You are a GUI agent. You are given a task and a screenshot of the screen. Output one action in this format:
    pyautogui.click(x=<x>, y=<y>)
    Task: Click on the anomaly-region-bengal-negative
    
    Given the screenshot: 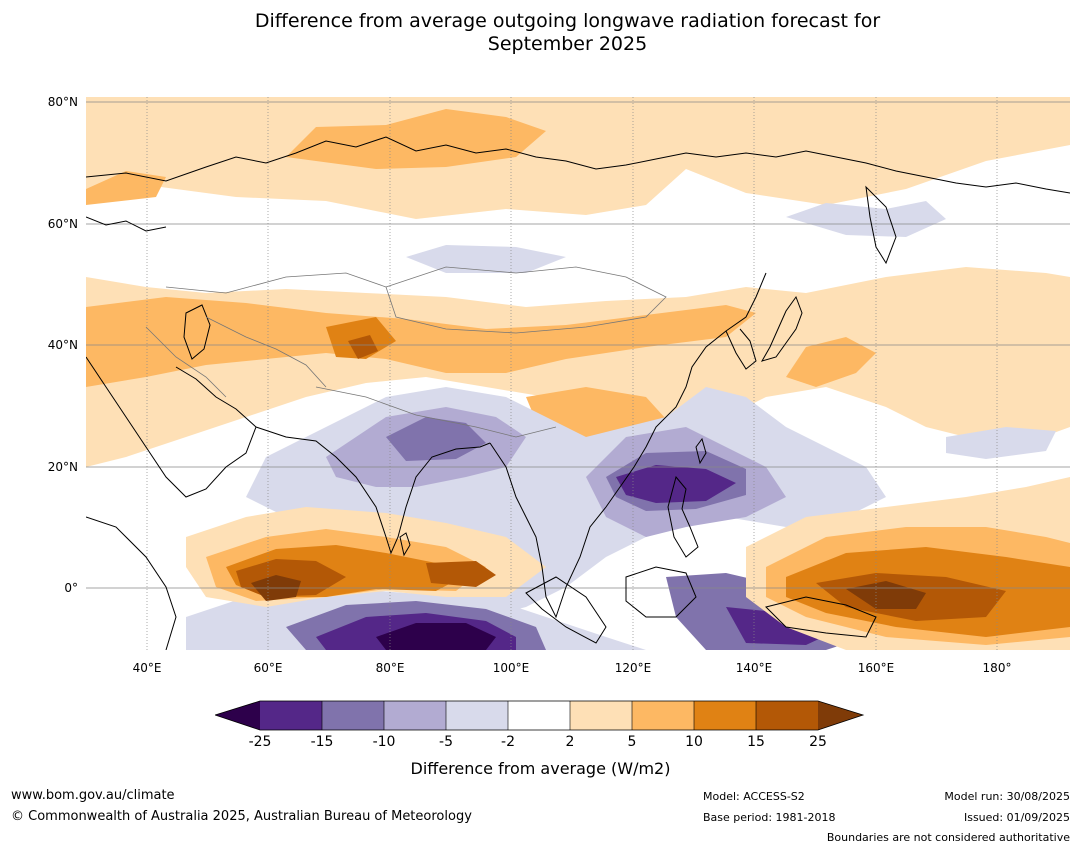 What is the action you would take?
    pyautogui.click(x=436, y=439)
    